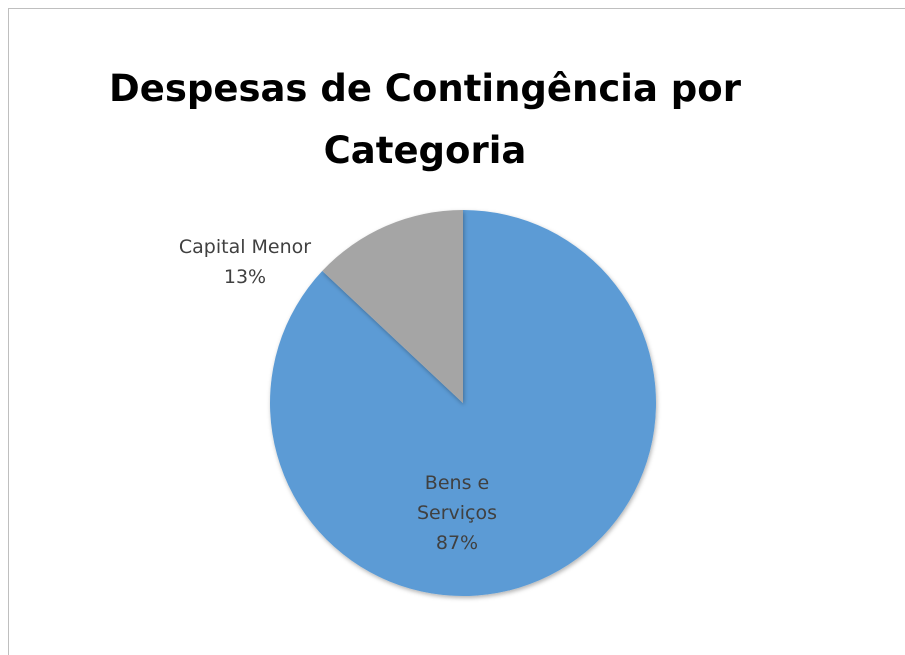  What do you see at coordinates (392, 306) in the screenshot?
I see `pie-slice` at bounding box center [392, 306].